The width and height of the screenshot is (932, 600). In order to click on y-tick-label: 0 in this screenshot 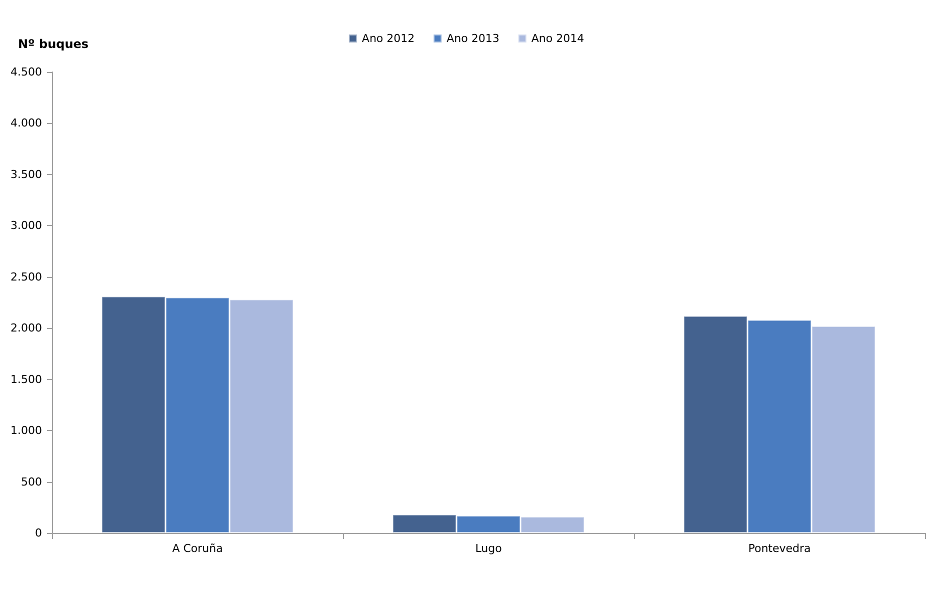, I will do `click(38, 533)`.